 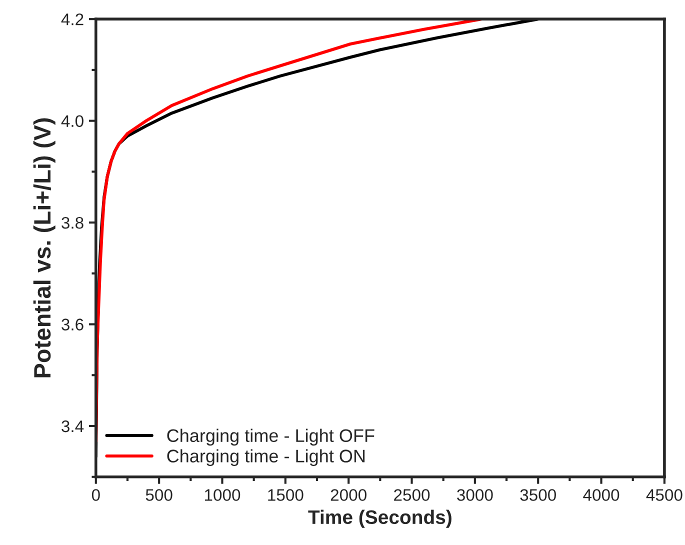 What do you see at coordinates (73, 222) in the screenshot?
I see `y-tick-label: 3.8` at bounding box center [73, 222].